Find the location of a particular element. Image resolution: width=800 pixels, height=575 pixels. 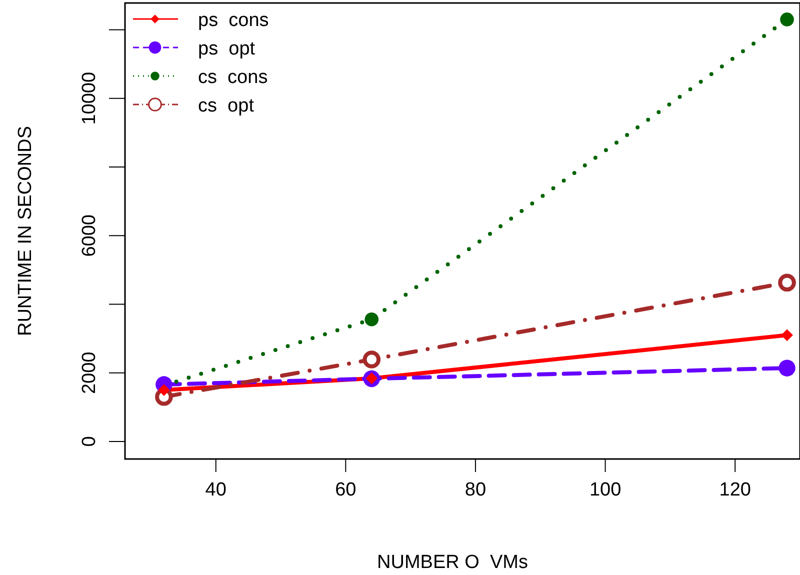

legend-label: ps cons is located at coordinates (233, 20).